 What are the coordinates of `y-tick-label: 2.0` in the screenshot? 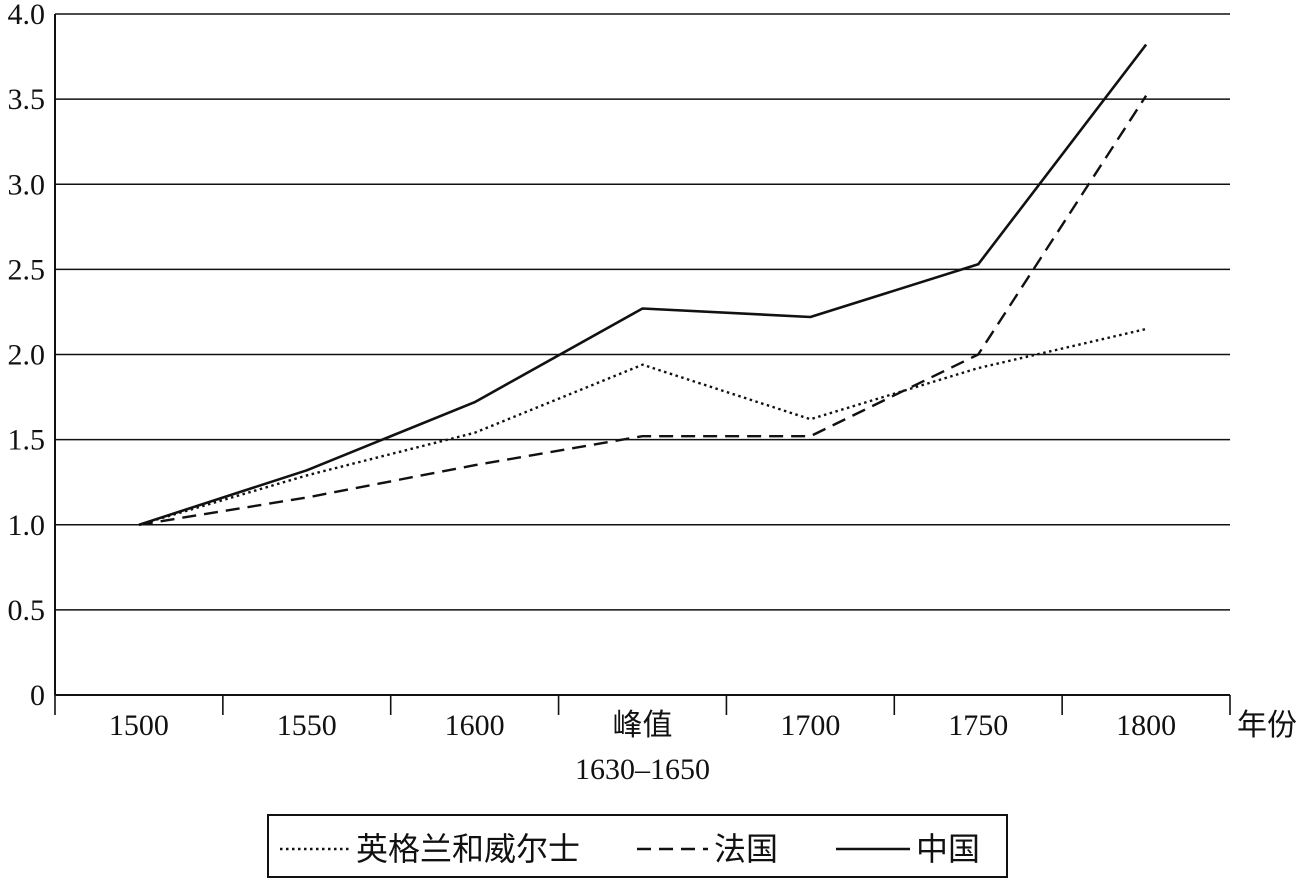 It's located at (27, 355).